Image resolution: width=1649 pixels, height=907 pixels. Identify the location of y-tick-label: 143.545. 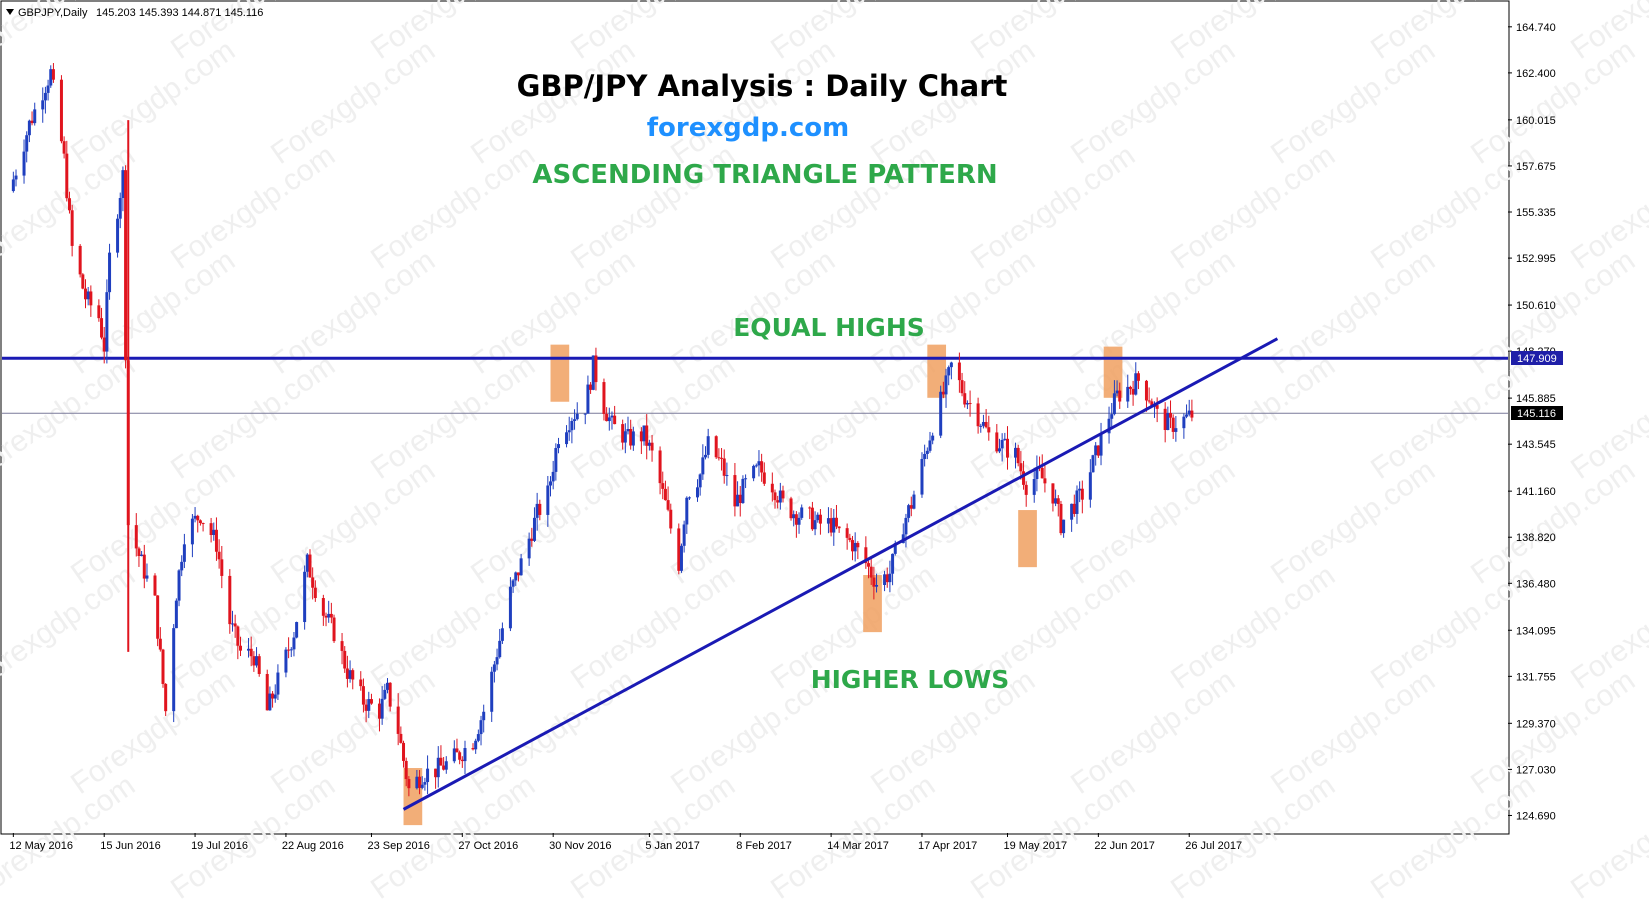
(1536, 445).